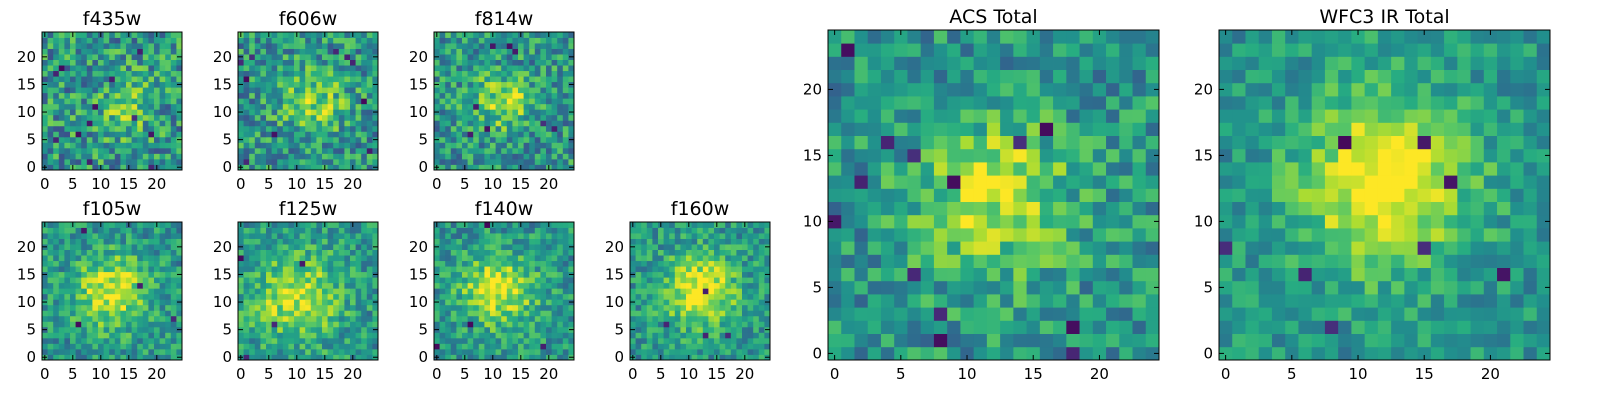  What do you see at coordinates (296, 374) in the screenshot?
I see `x-tick-label: 10` at bounding box center [296, 374].